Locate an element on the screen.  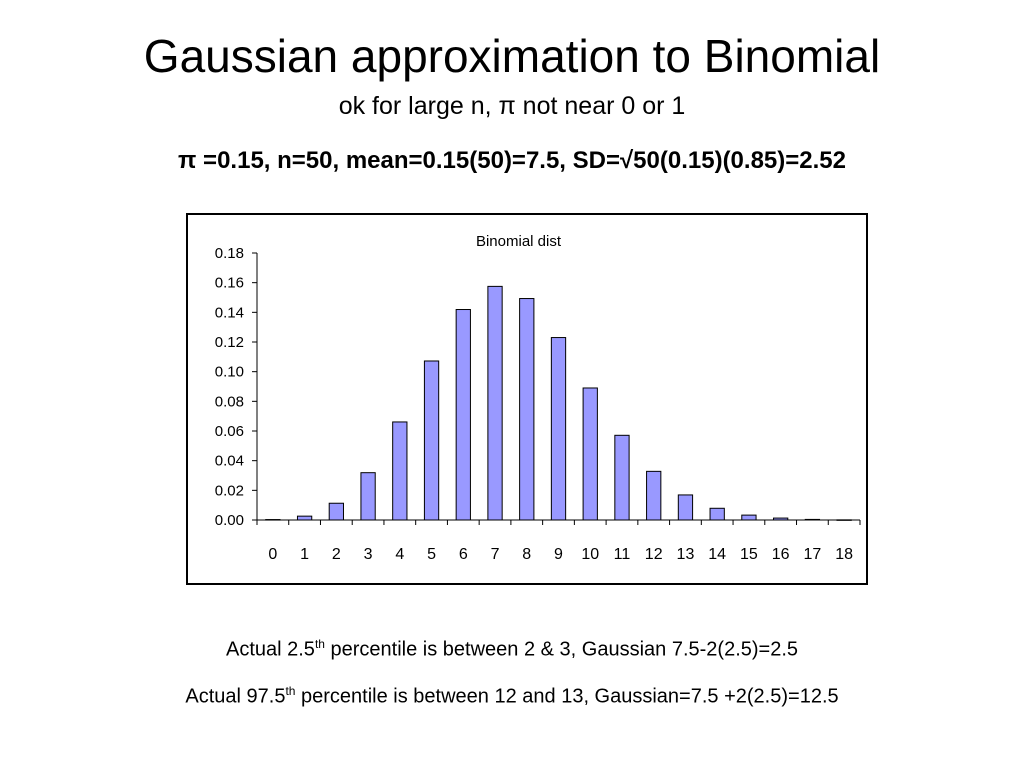
x-tick-label: 15 is located at coordinates (749, 554).